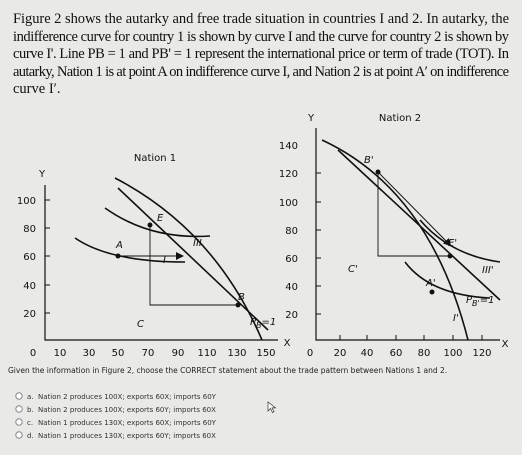 This screenshot has height=455, width=522. I want to click on tick-label: 10, so click(60, 353).